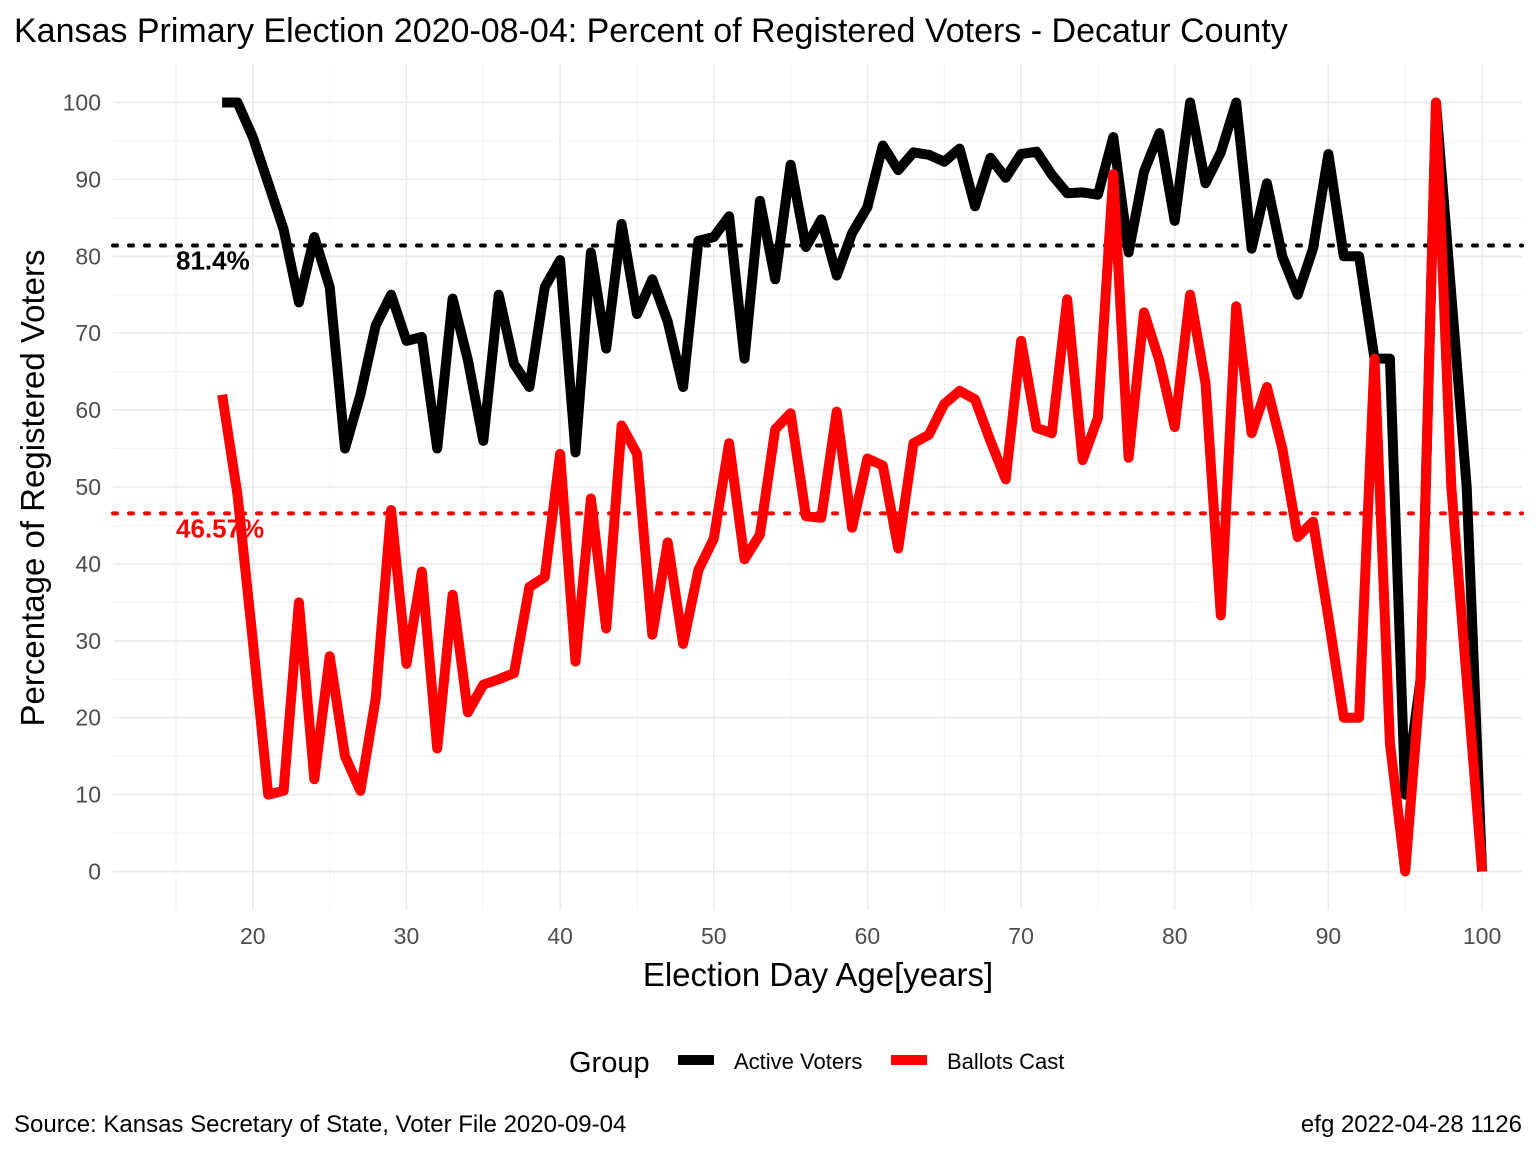  What do you see at coordinates (88, 333) in the screenshot?
I see `y-tick-label: 70` at bounding box center [88, 333].